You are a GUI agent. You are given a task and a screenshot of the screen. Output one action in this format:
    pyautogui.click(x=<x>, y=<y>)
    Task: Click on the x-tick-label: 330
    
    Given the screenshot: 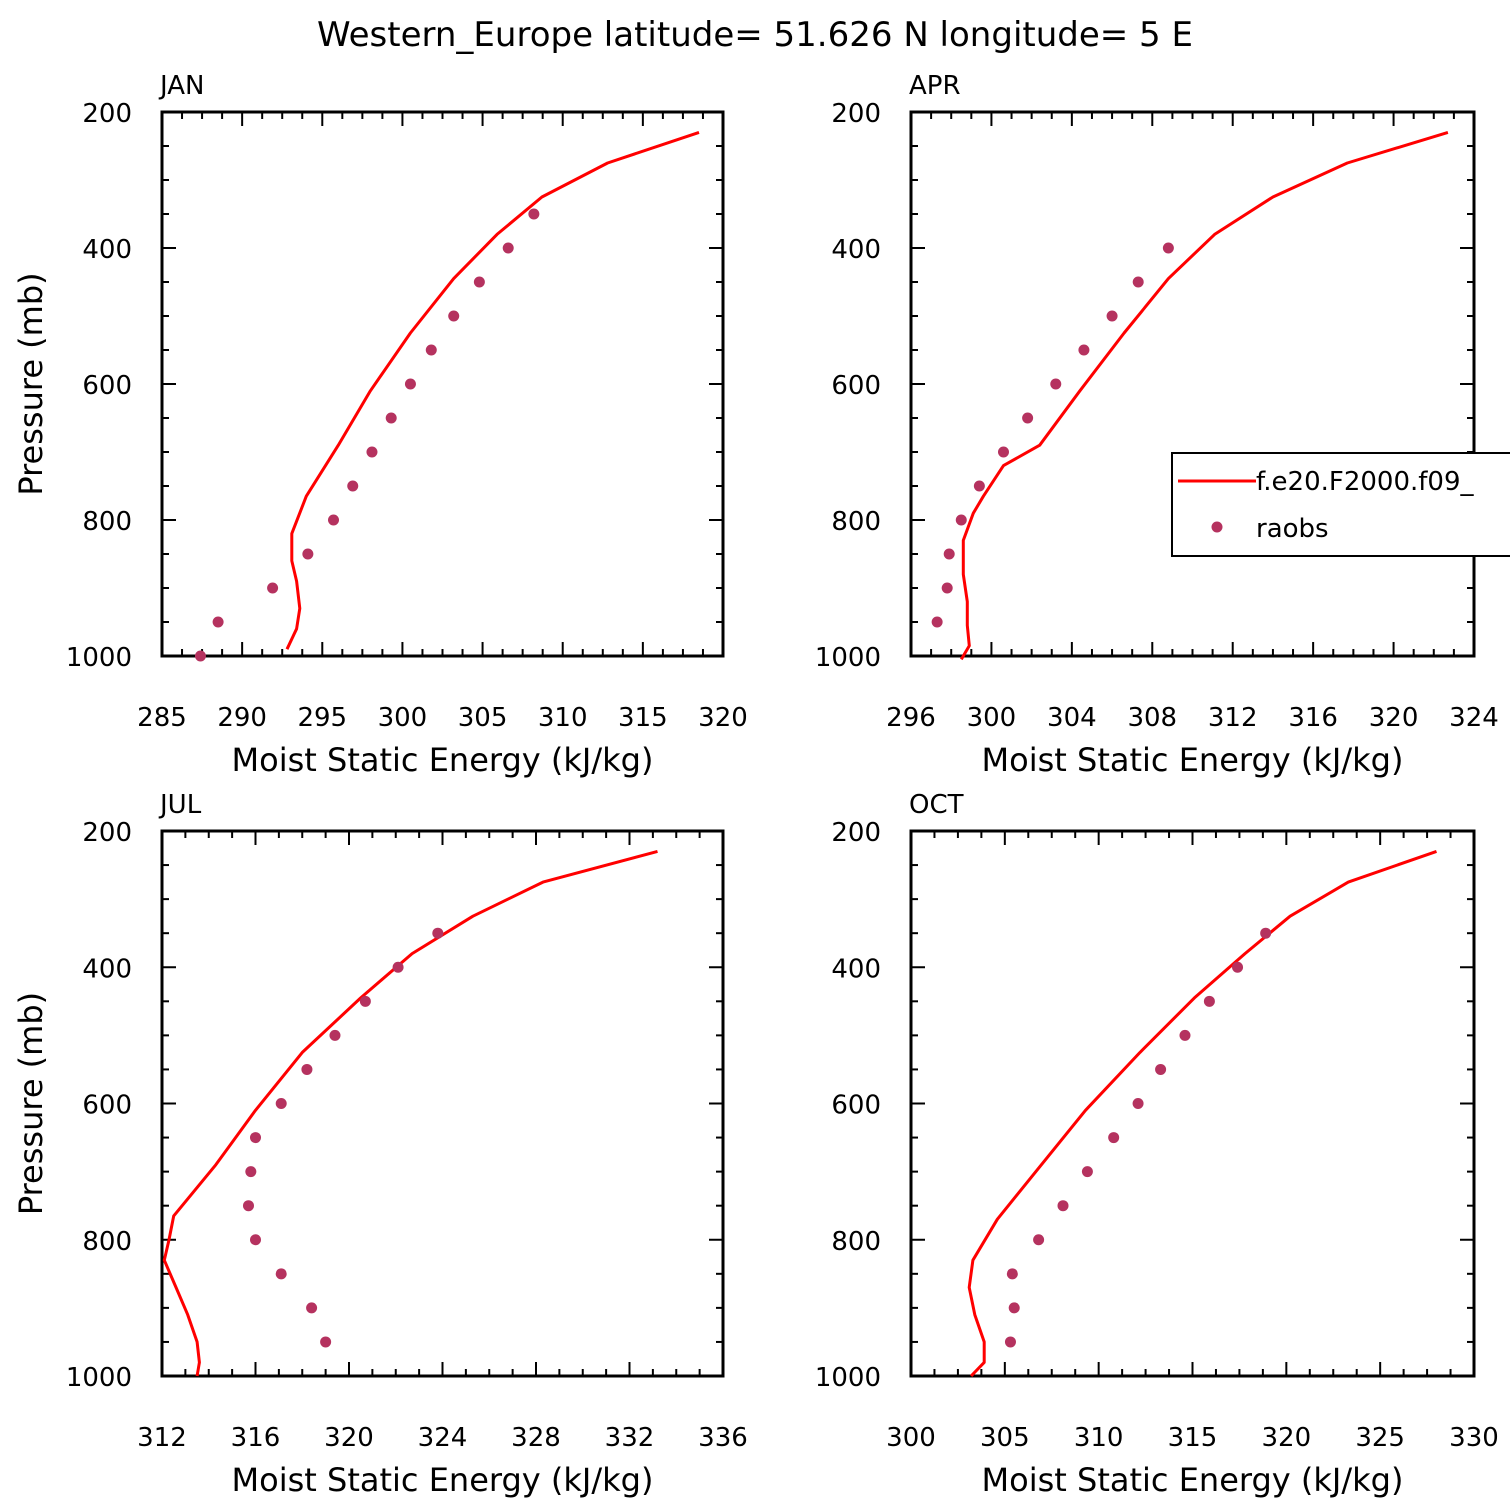 What is the action you would take?
    pyautogui.click(x=1474, y=1438)
    